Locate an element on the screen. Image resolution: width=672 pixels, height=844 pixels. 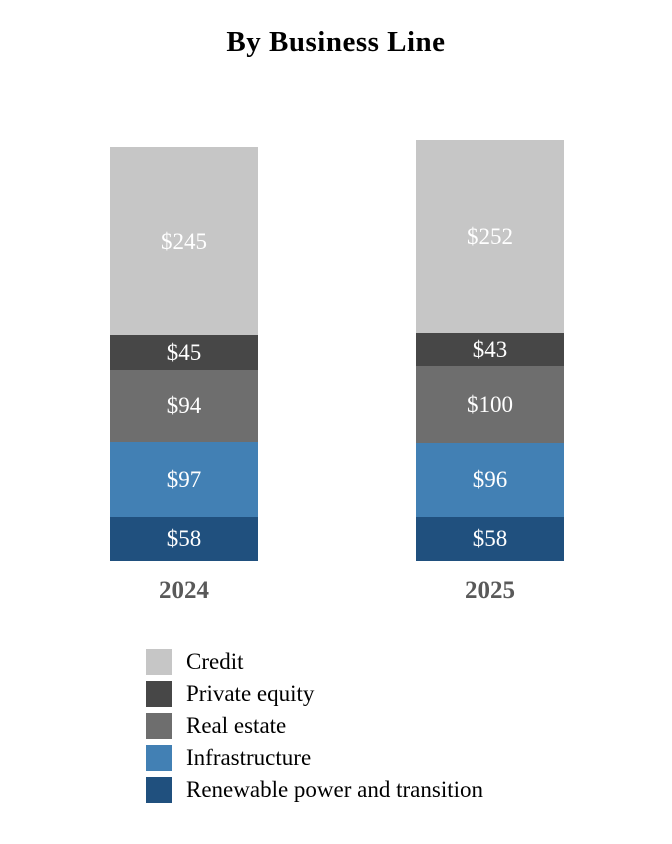
segment-value-label: $45 is located at coordinates (184, 353).